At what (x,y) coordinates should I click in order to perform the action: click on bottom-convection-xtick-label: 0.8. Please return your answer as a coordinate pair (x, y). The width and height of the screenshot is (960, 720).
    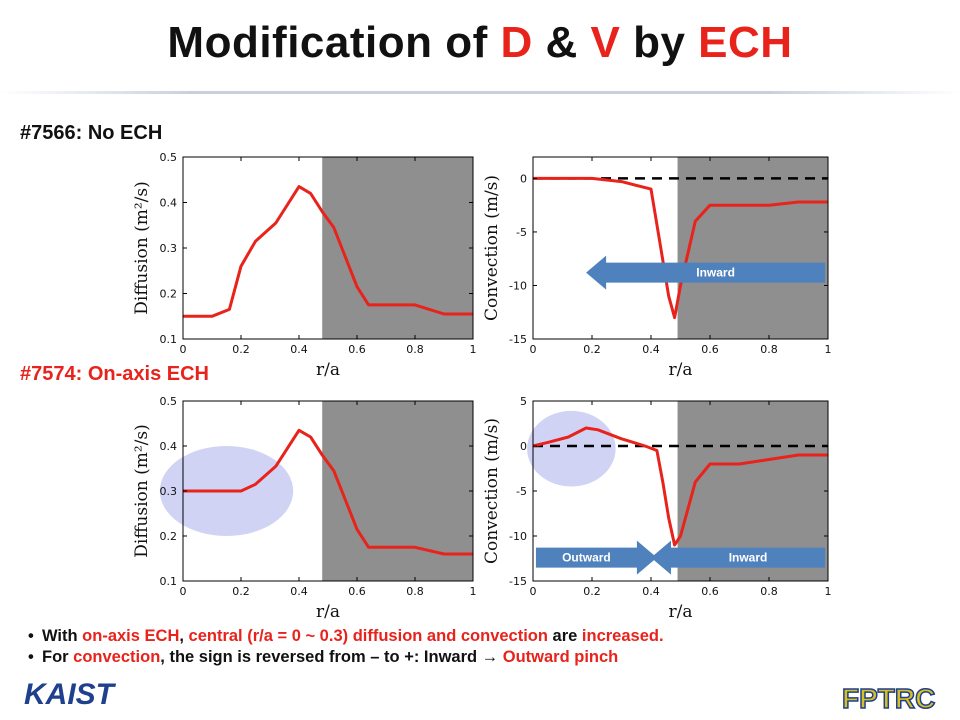
    Looking at the image, I should click on (769, 591).